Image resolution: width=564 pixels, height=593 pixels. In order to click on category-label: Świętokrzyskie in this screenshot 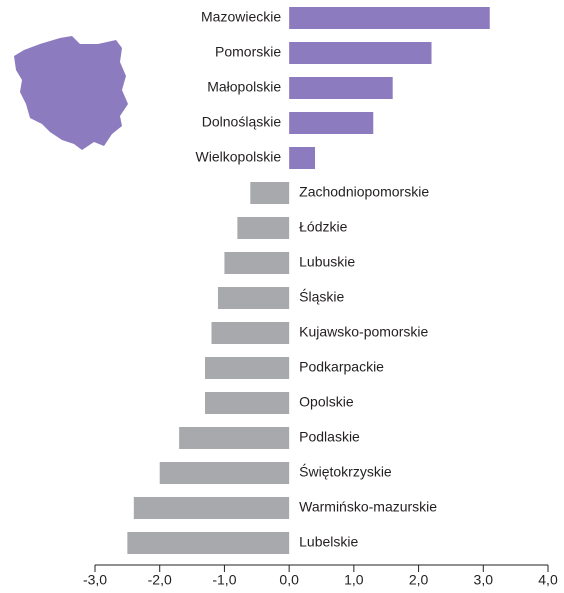, I will do `click(345, 471)`.